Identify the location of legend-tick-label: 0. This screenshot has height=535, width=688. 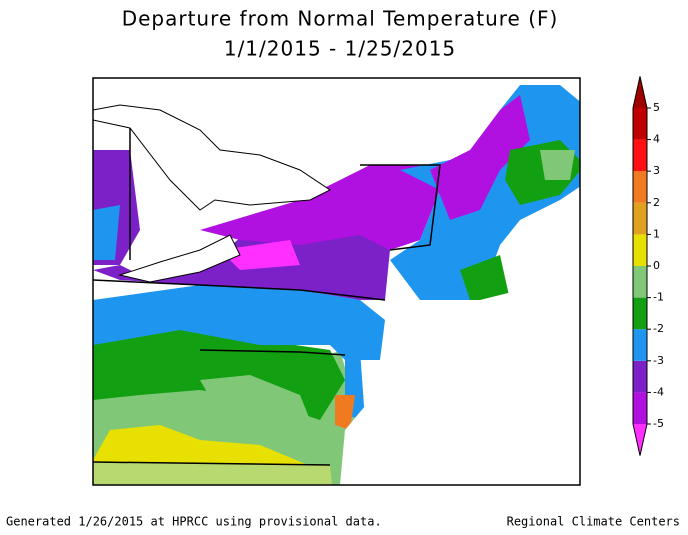
(656, 265).